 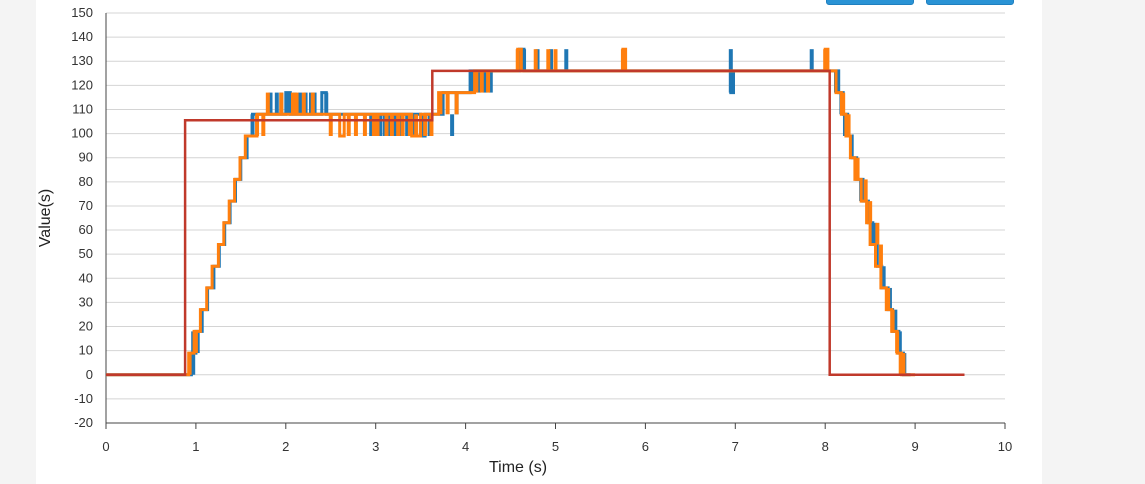 What do you see at coordinates (45, 218) in the screenshot?
I see `y-axis-title: Value(s)` at bounding box center [45, 218].